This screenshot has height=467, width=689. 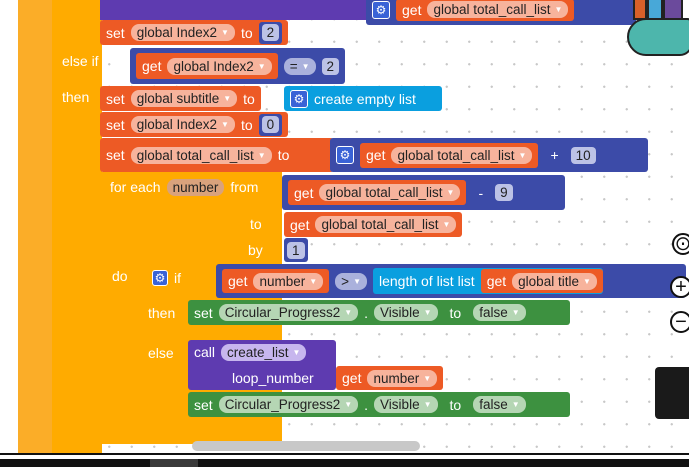 I want to click on get-block: get global title ▼, so click(x=541, y=281).